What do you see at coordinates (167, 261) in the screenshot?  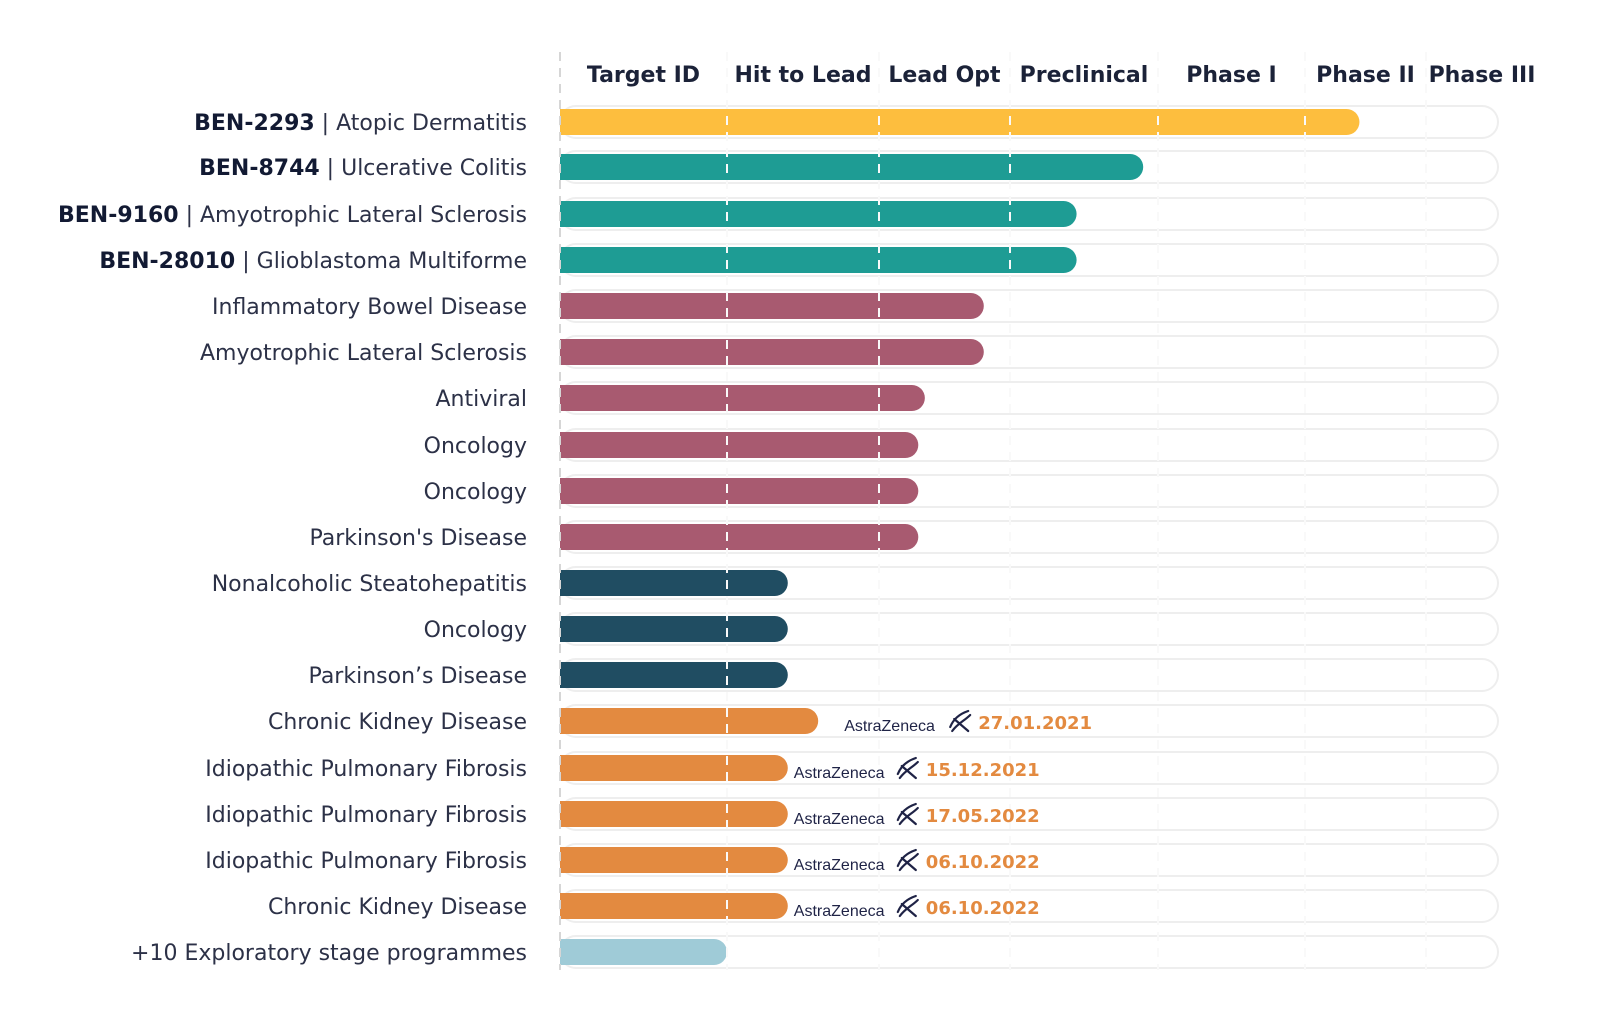 I see `programme-code: BEN-28010` at bounding box center [167, 261].